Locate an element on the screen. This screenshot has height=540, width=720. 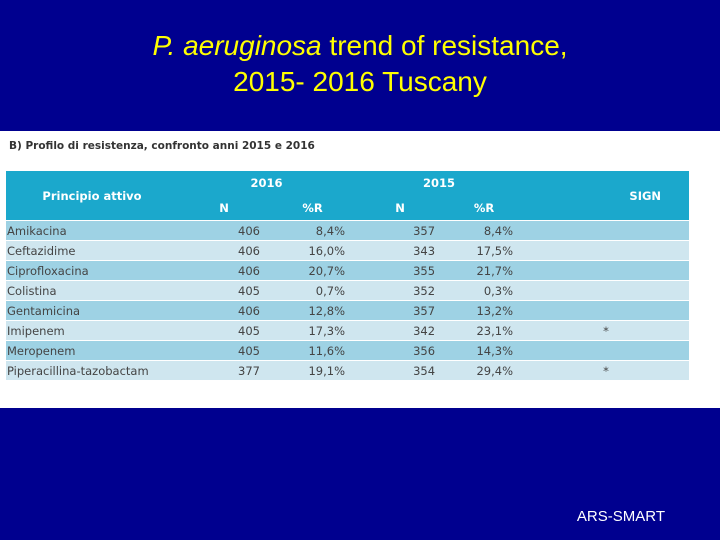
title-organism: P. aeruginosa is located at coordinates (237, 45).